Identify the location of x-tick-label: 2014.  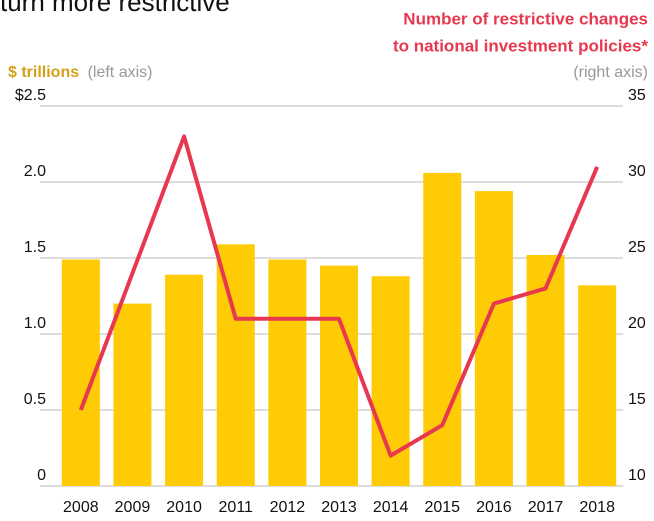
(391, 507).